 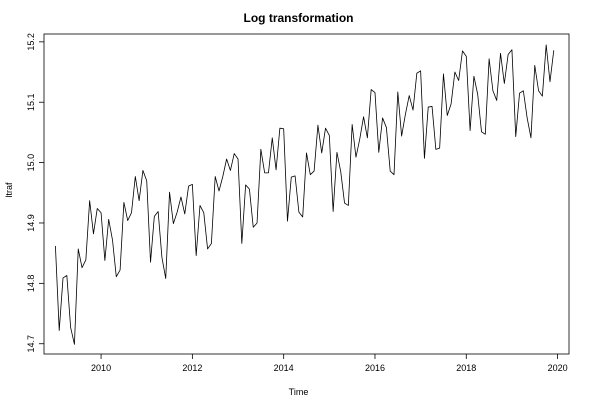 I want to click on x-axis-label: Time, so click(x=299, y=392).